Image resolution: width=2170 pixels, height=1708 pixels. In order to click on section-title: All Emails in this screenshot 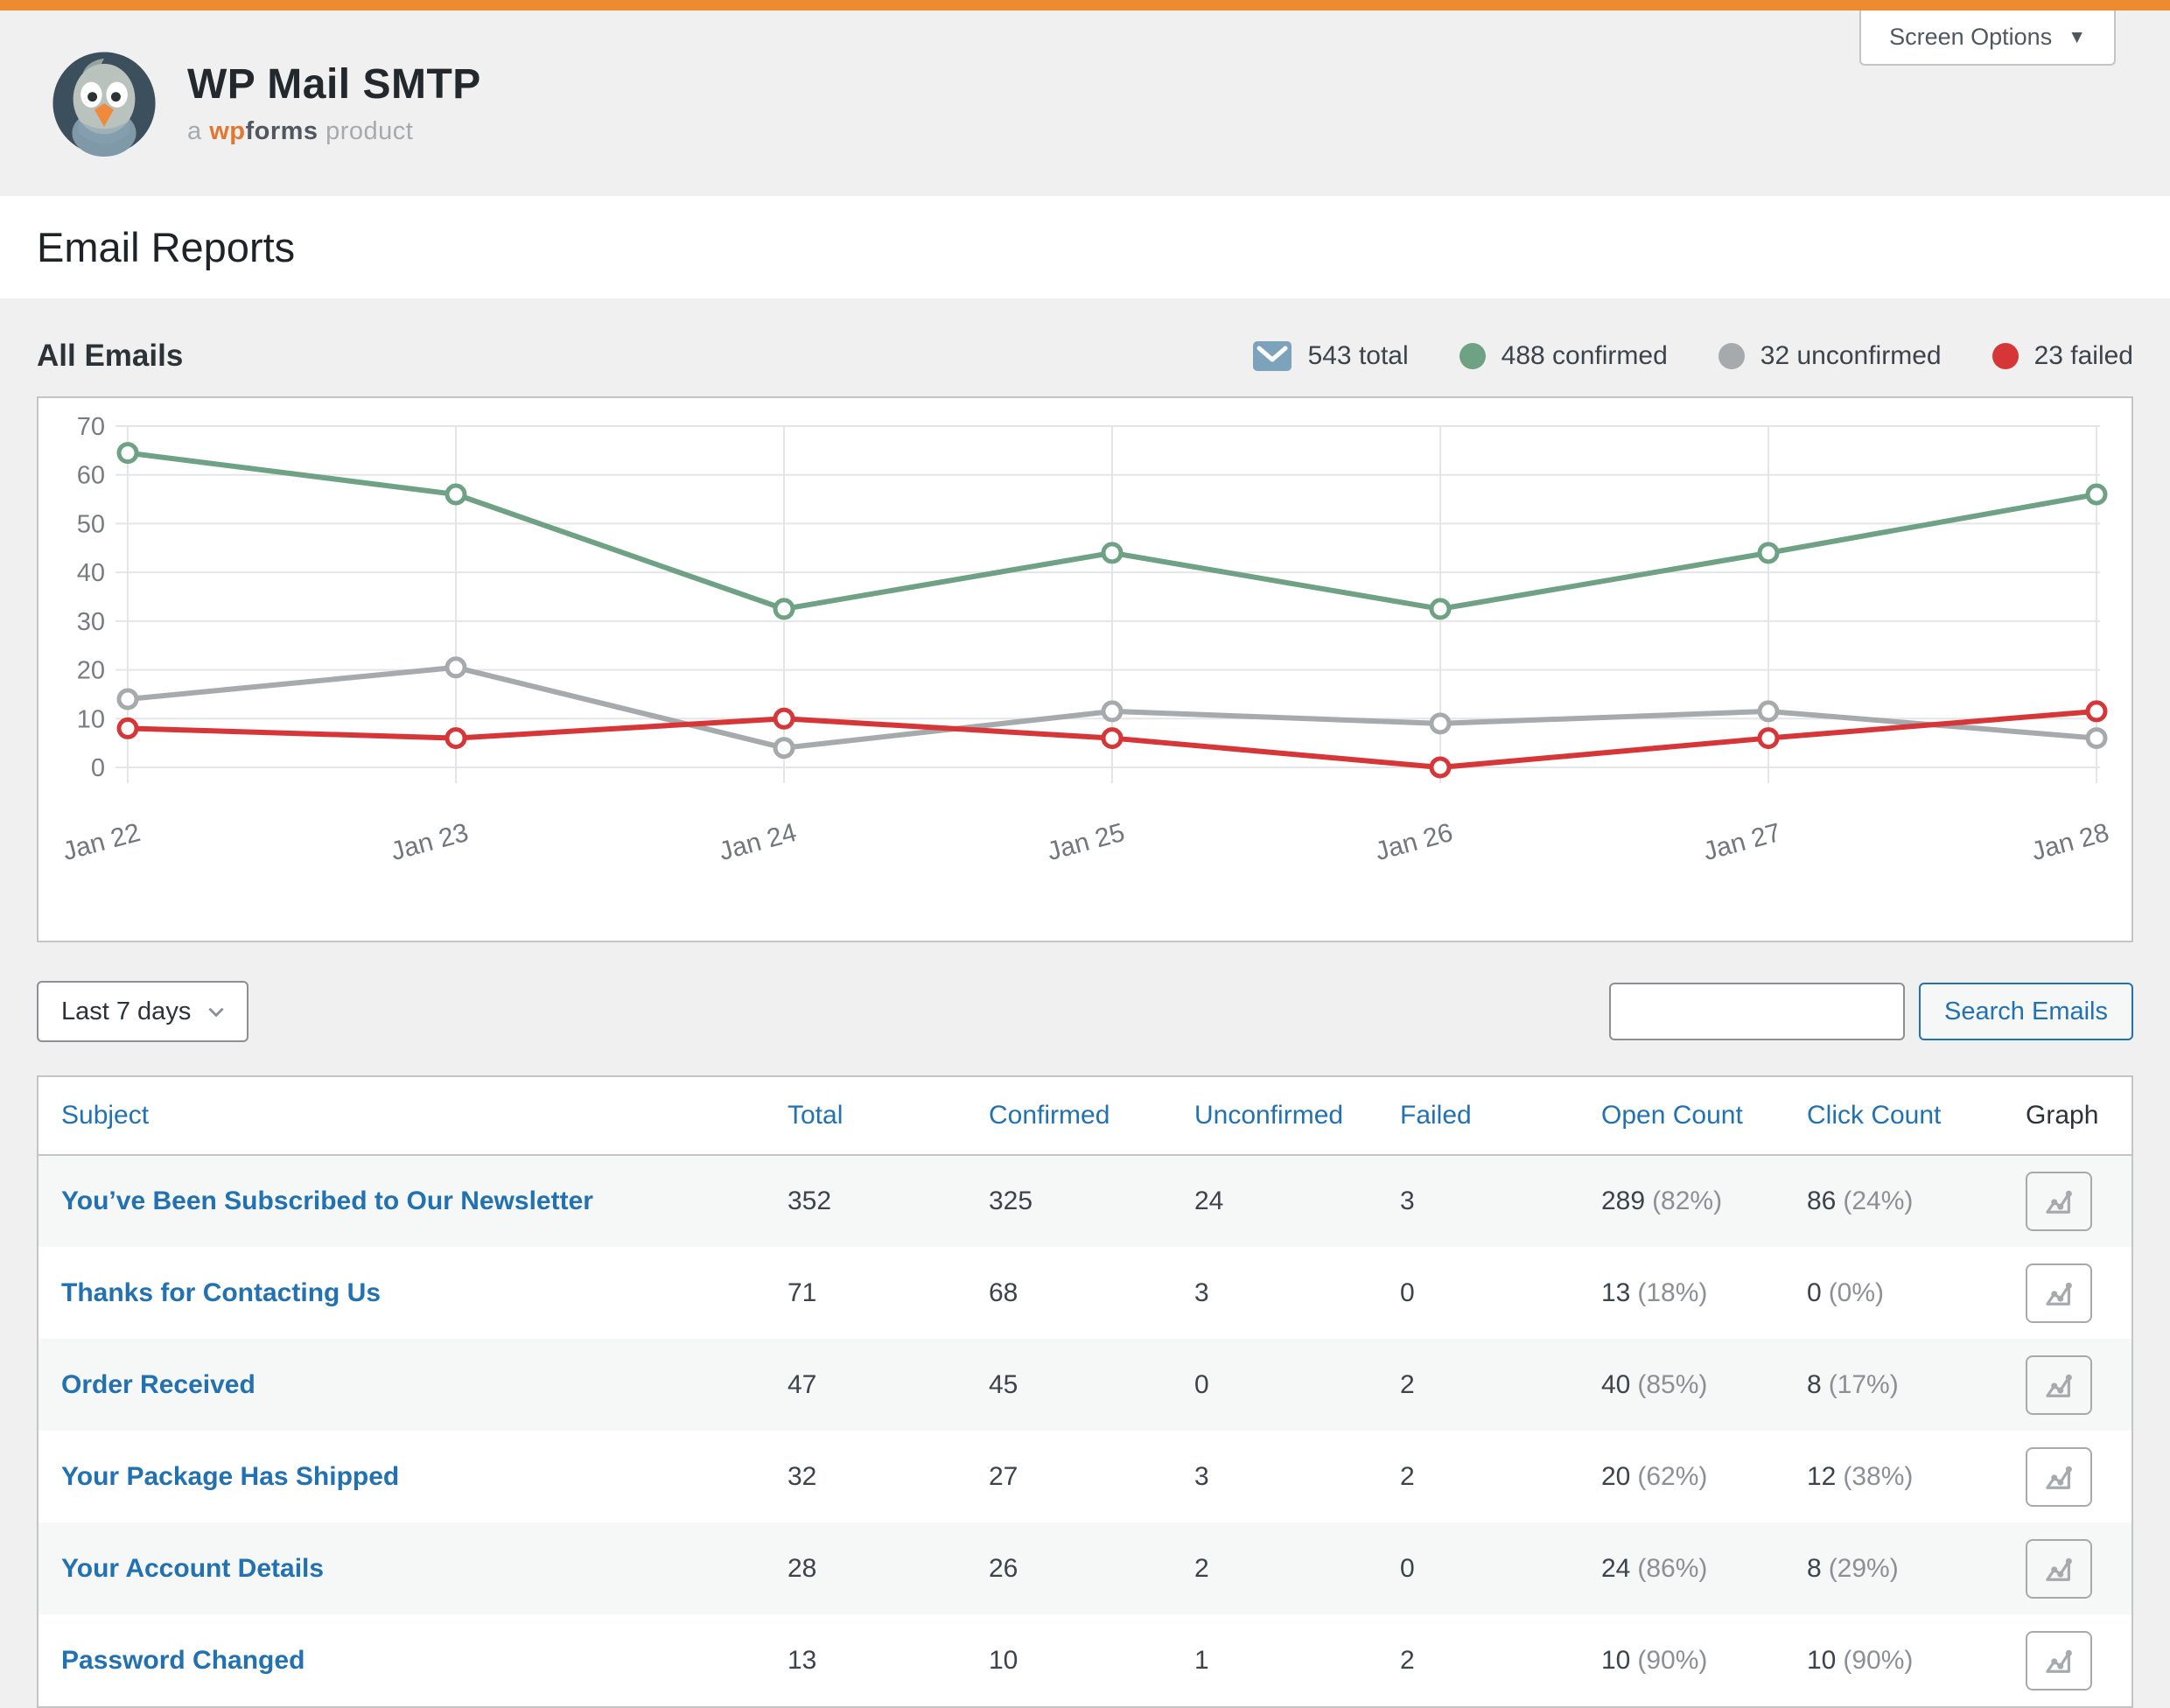, I will do `click(110, 356)`.